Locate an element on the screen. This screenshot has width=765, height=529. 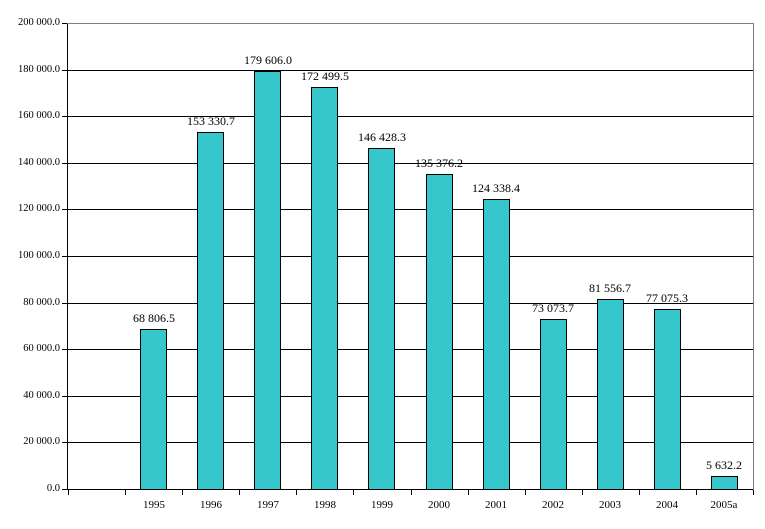
y-axis-label: 40 000.0 is located at coordinates (41, 395).